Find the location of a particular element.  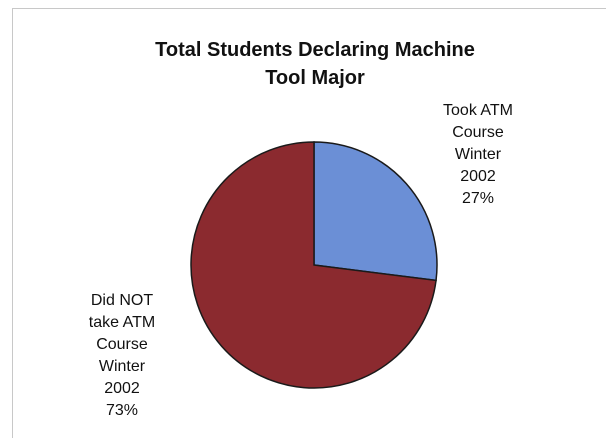

slice-label-did-not-line-3: Course is located at coordinates (122, 344).